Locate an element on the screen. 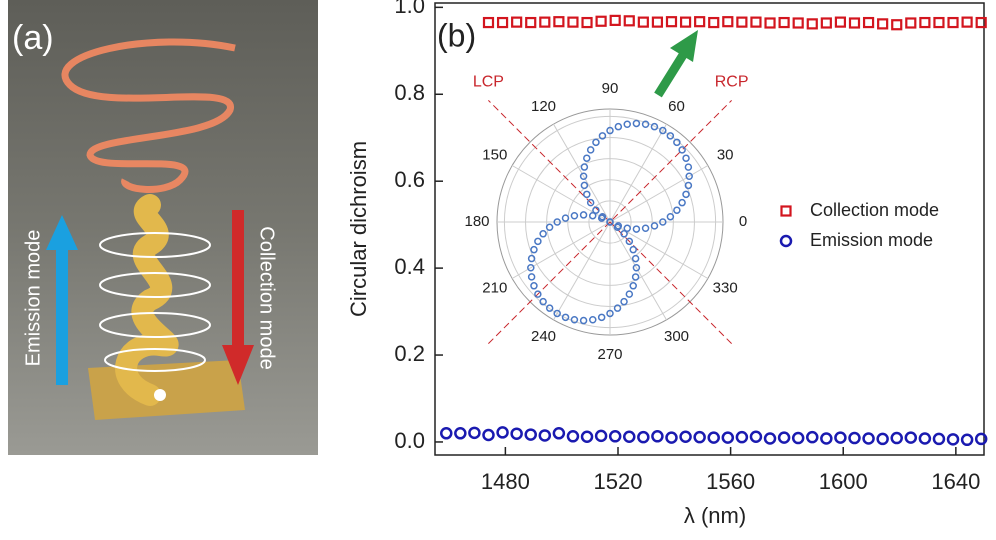 This screenshot has height=540, width=996. theta-tick-label: 30 is located at coordinates (725, 154).